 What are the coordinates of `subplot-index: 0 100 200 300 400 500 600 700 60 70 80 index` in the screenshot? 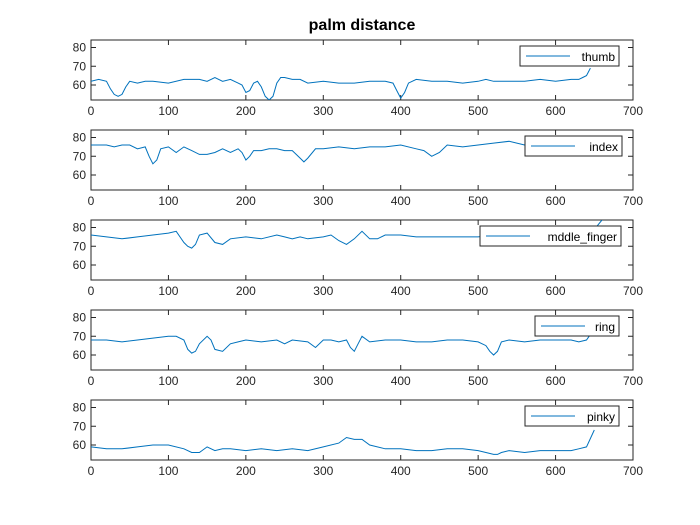 It's located at (358, 168).